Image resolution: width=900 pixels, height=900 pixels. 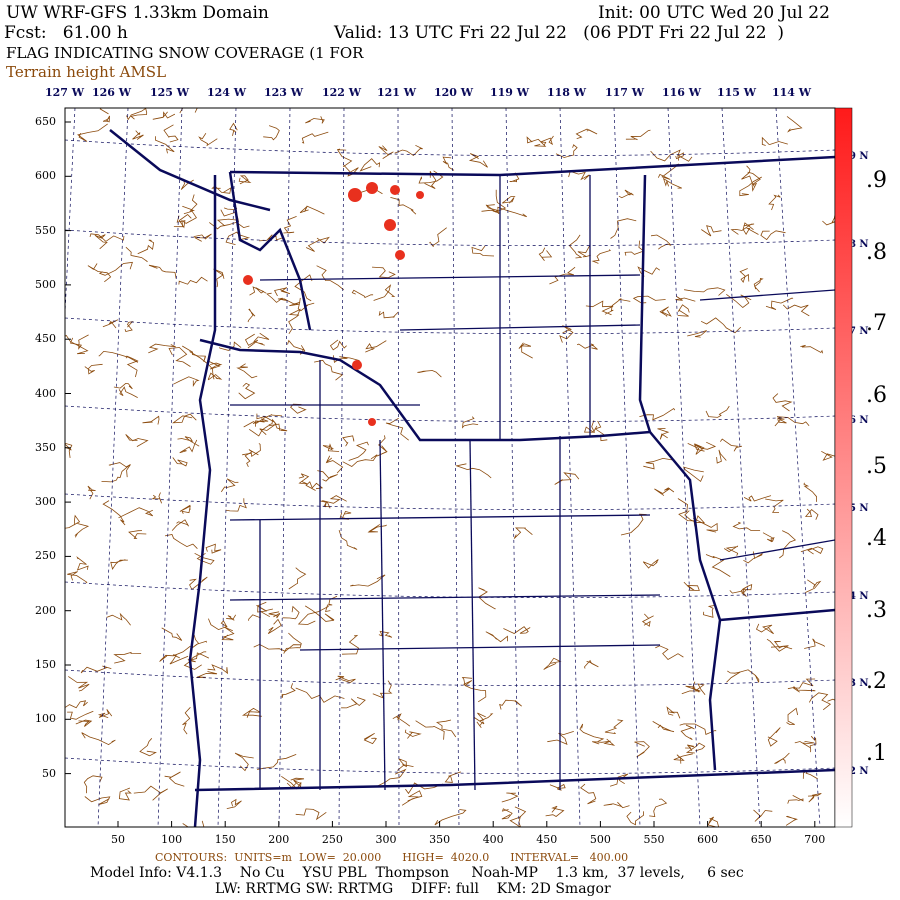 I want to click on longitude-label: 115 W, so click(x=737, y=92).